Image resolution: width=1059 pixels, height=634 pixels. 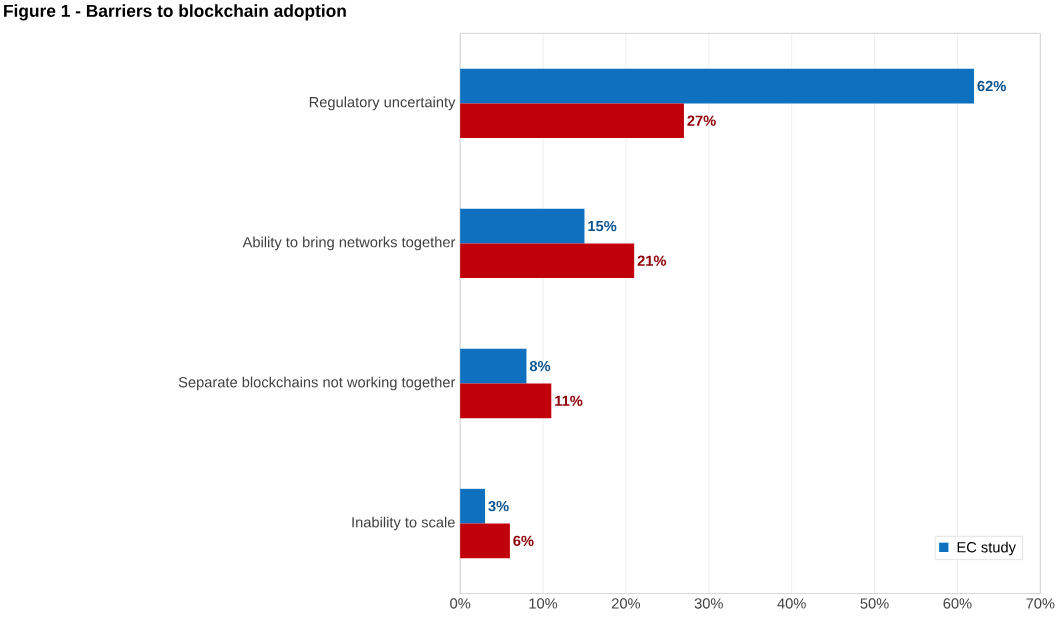 What do you see at coordinates (957, 603) in the screenshot?
I see `x-tick-label: 60%` at bounding box center [957, 603].